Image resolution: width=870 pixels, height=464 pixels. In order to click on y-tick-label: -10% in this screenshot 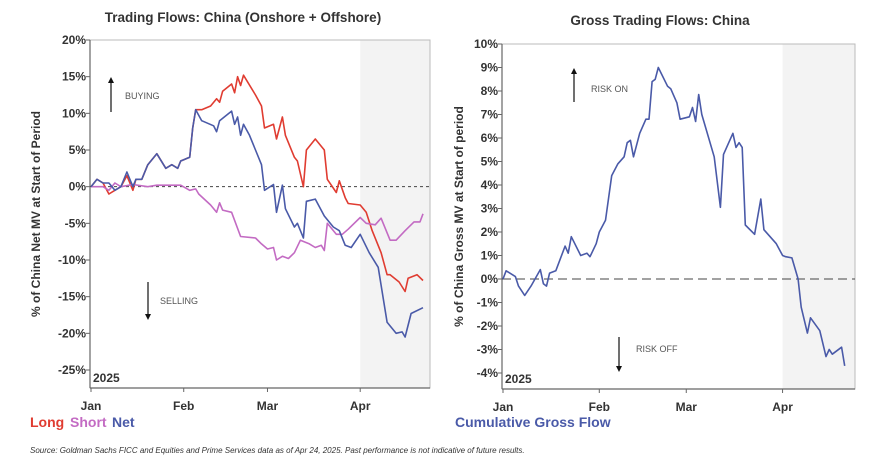, I will do `click(72, 260)`.